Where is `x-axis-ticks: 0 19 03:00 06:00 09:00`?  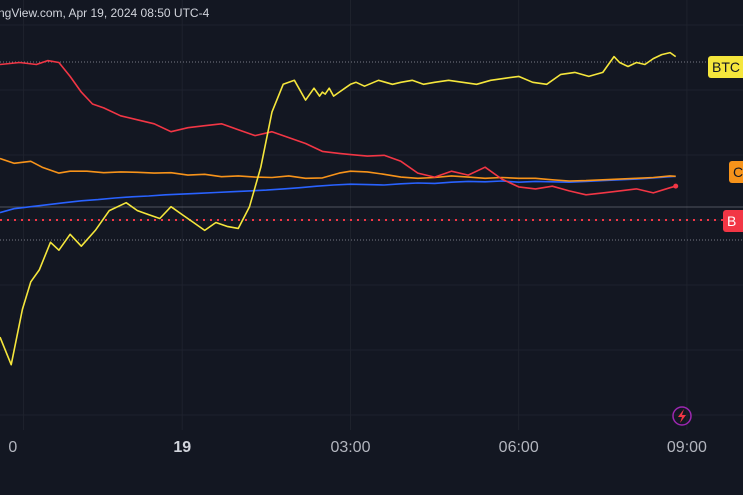 x-axis-ticks: 0 19 03:00 06:00 09:00 is located at coordinates (357, 447).